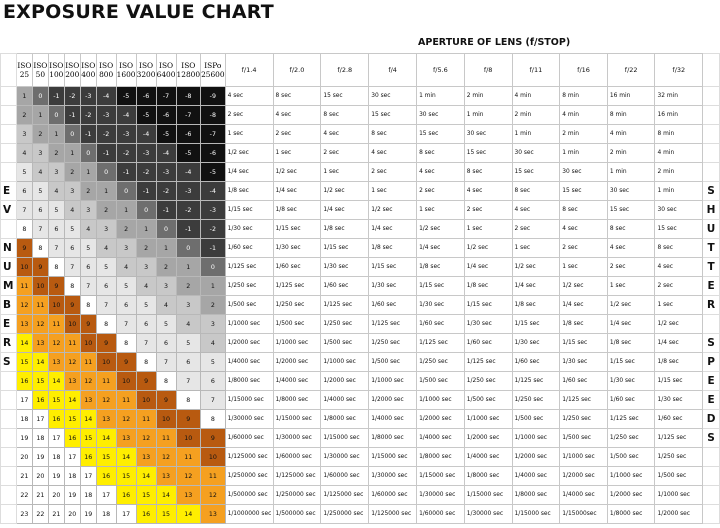 This screenshot has height=528, width=720. What do you see at coordinates (88, 286) in the screenshot?
I see `ev-cell: 7` at bounding box center [88, 286].